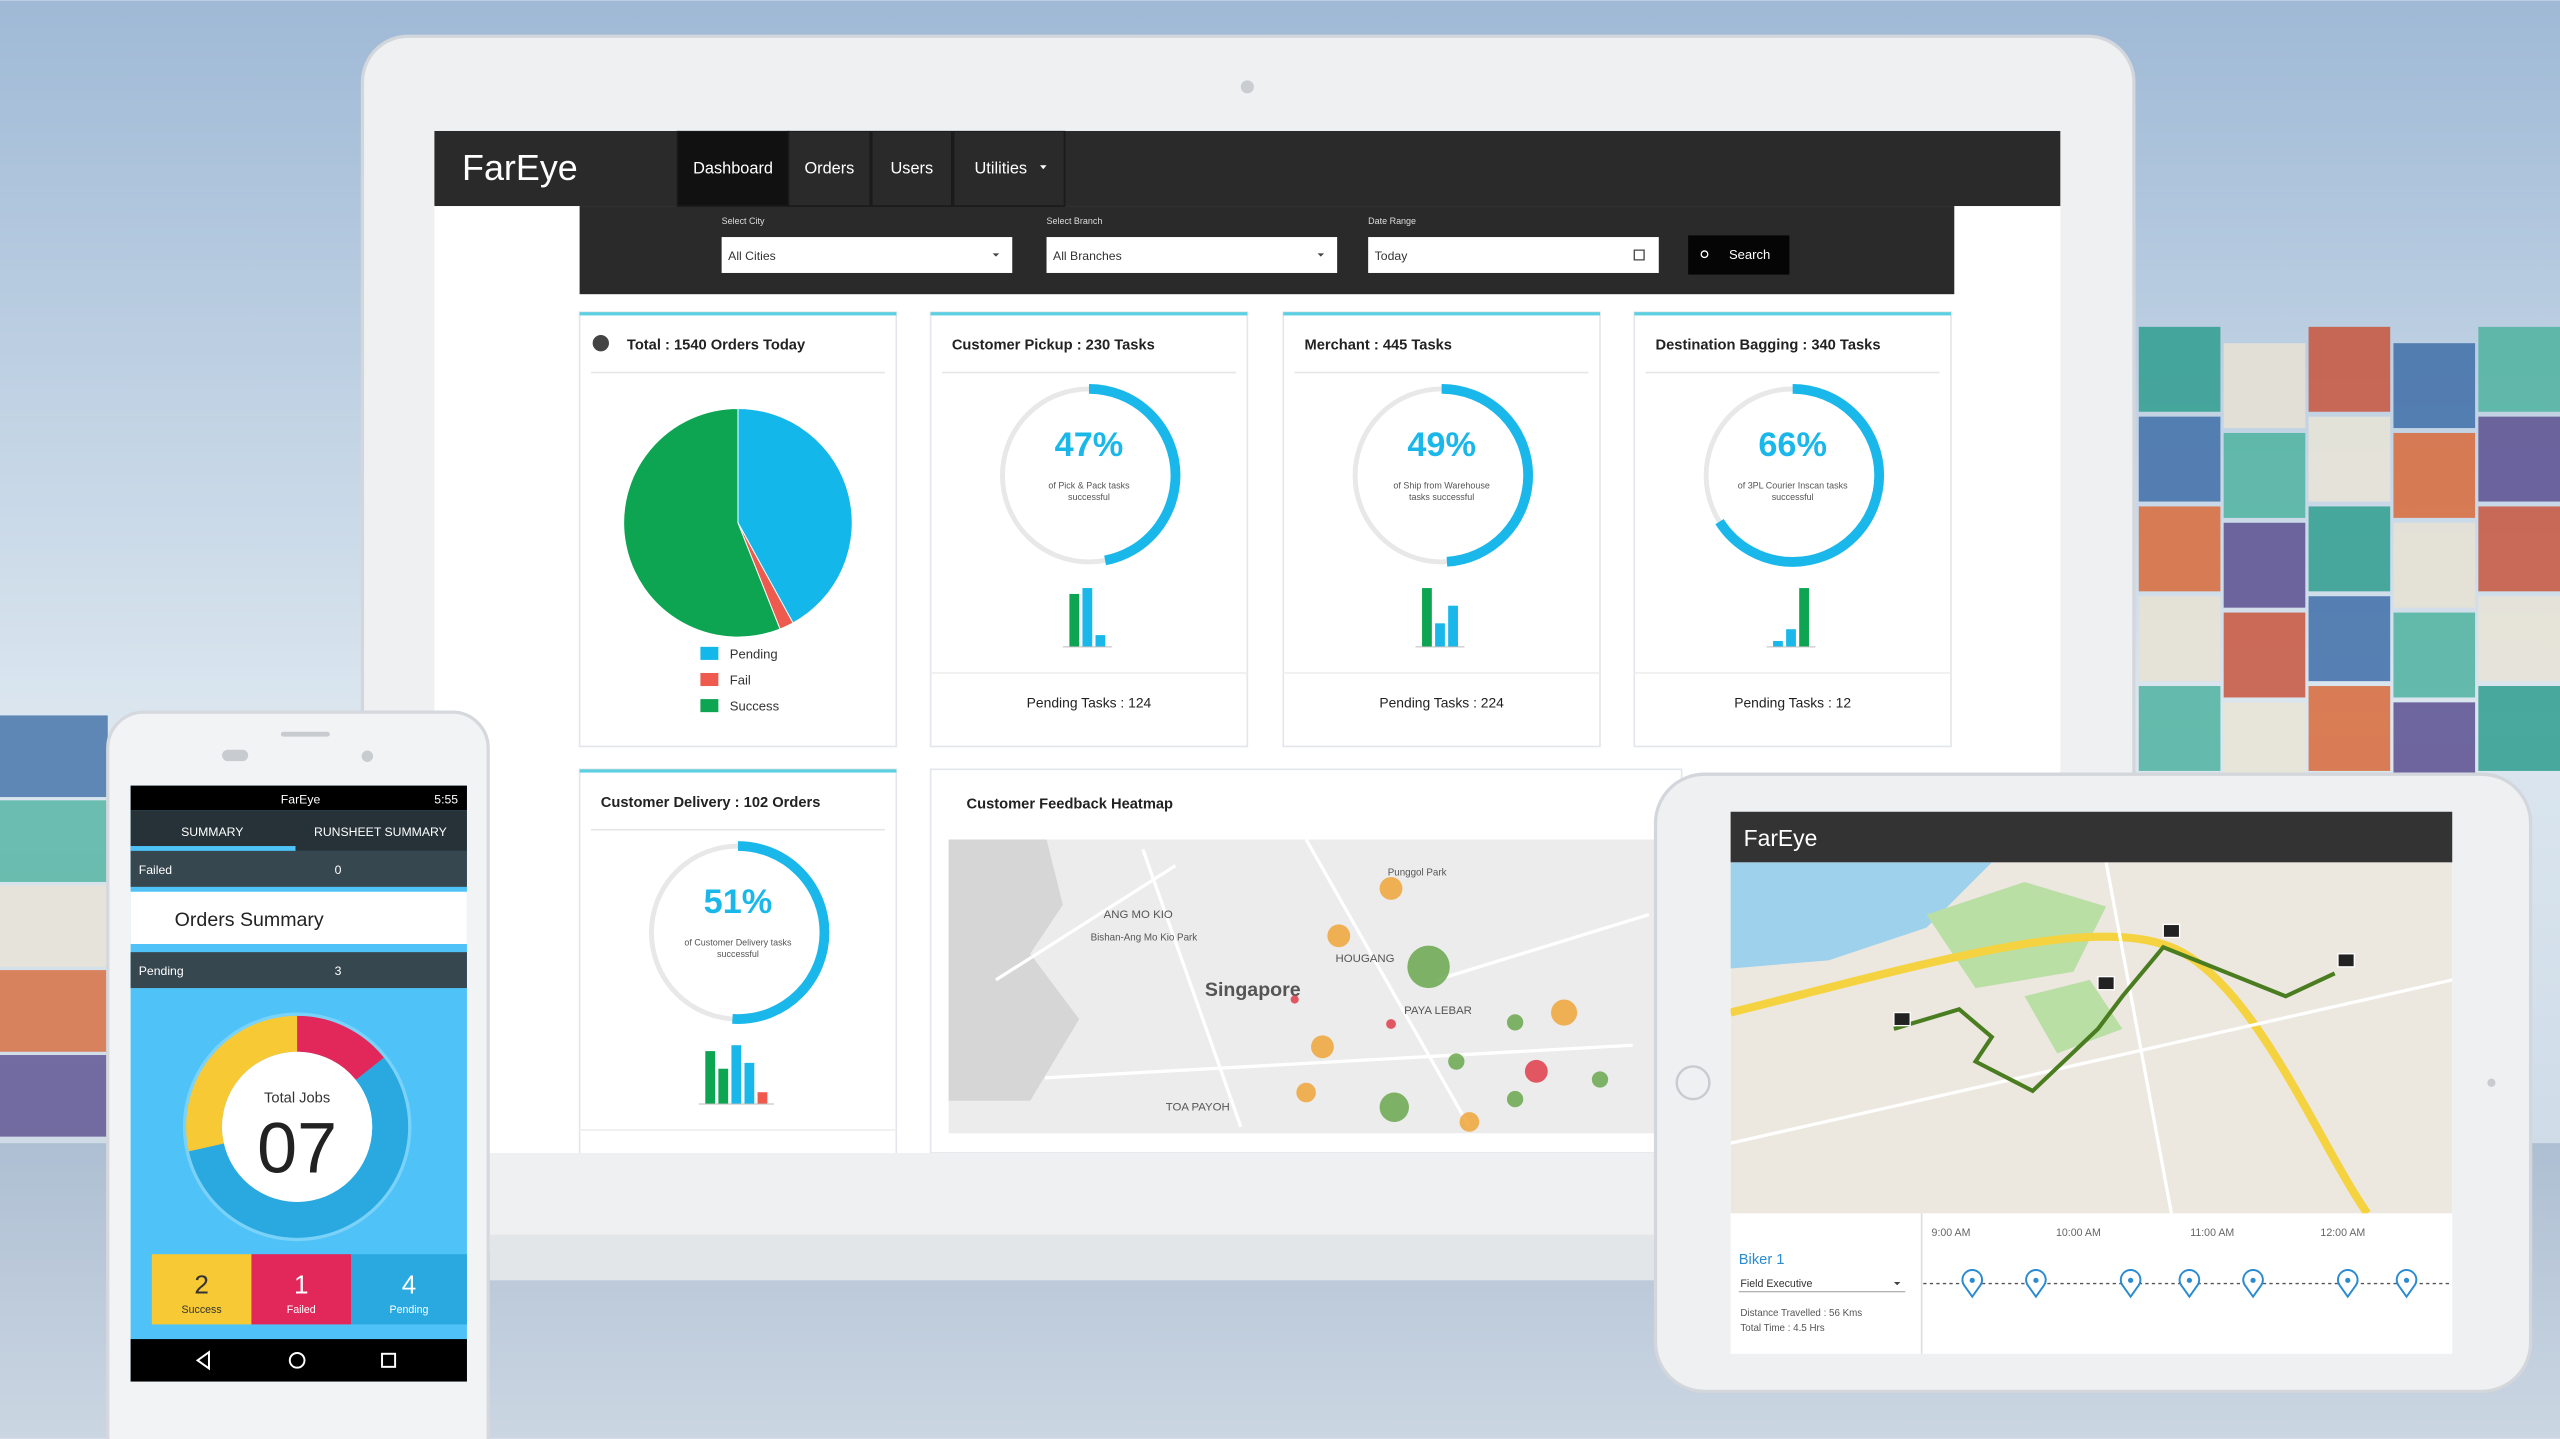  I want to click on donut-total: 07, so click(297, 1149).